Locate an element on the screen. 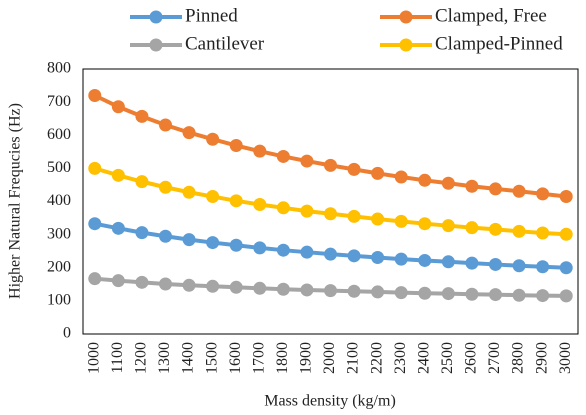 This screenshot has height=415, width=586. x-tick-label: 1600 is located at coordinates (235, 358).